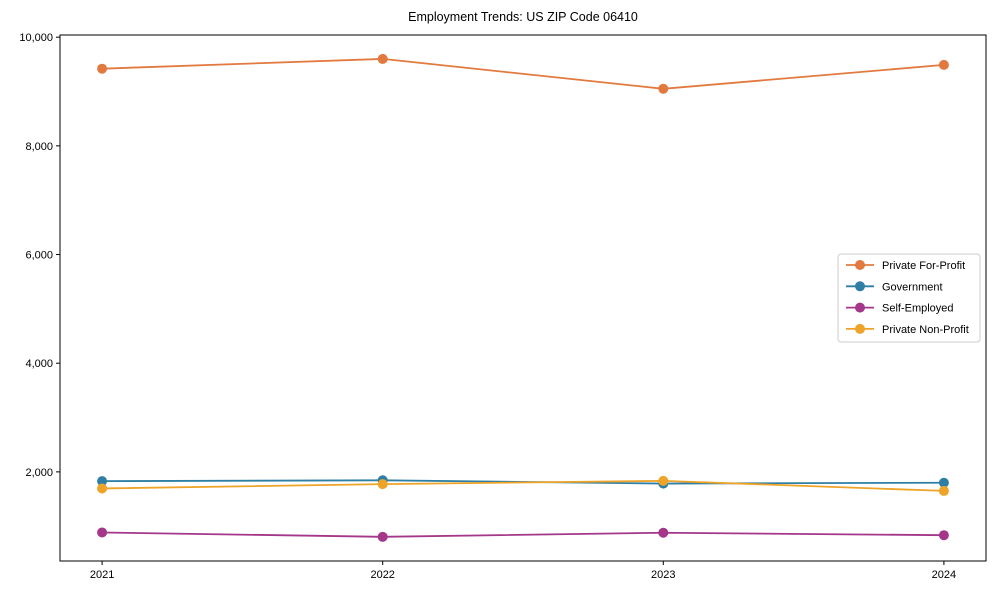  What do you see at coordinates (663, 480) in the screenshot?
I see `data-point-private-non-profit-2023` at bounding box center [663, 480].